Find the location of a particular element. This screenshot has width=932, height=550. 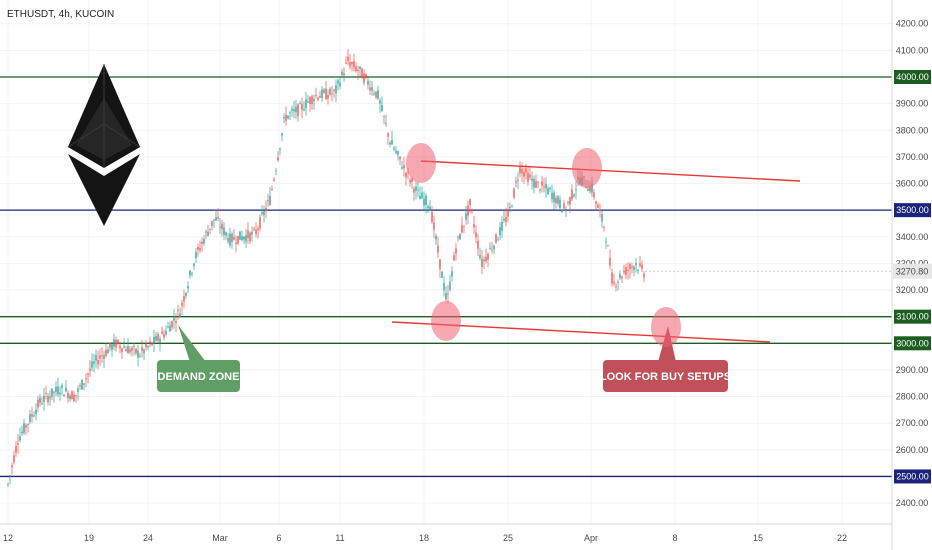

y-tick-label: 4200.00 is located at coordinates (912, 24).